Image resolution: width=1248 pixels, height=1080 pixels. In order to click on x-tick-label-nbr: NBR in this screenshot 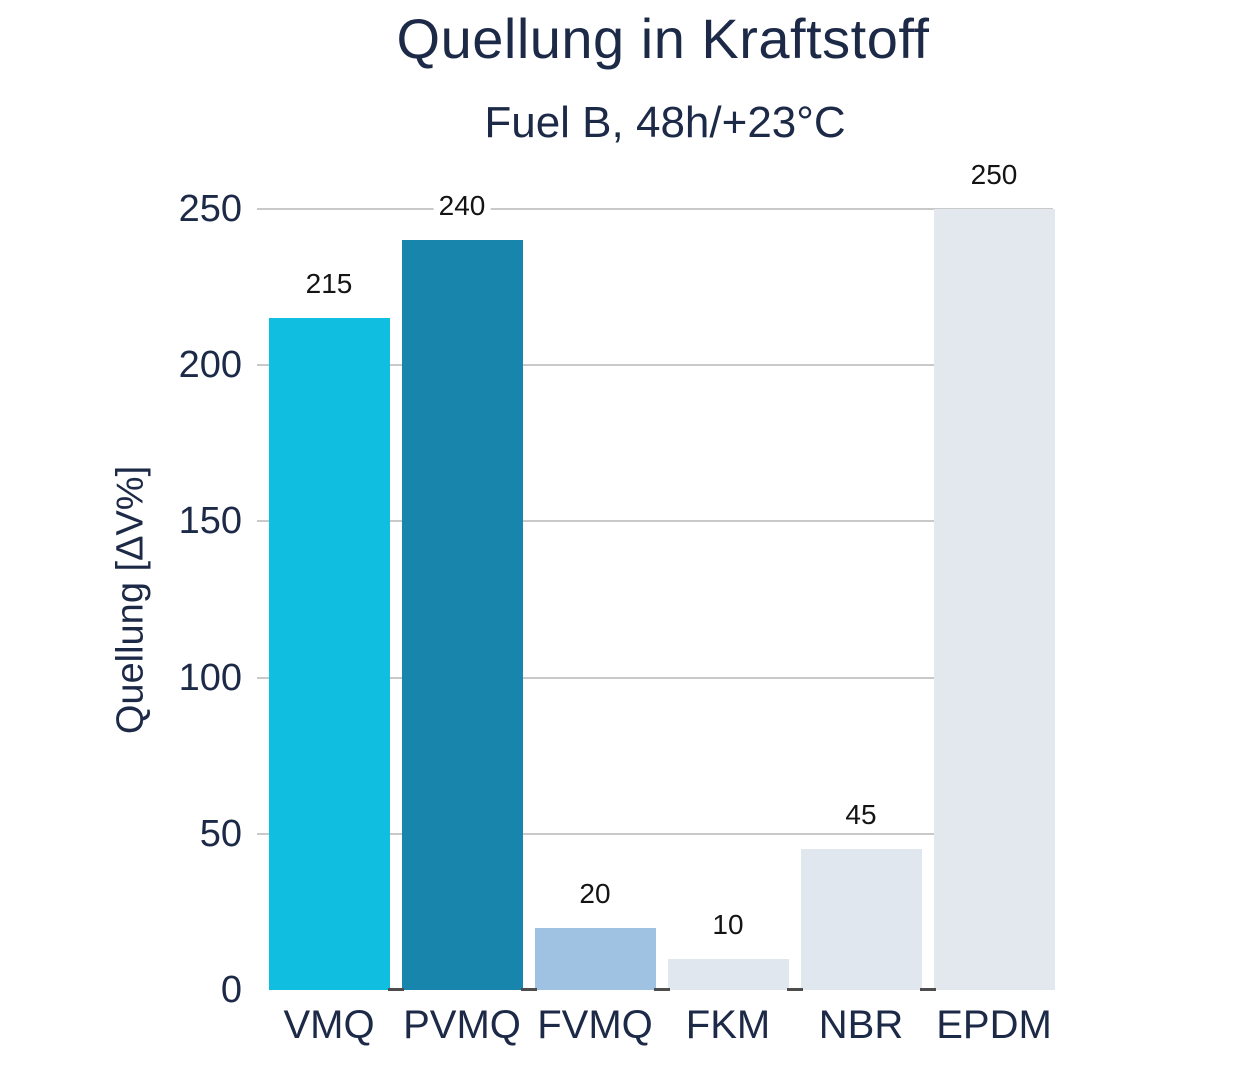, I will do `click(861, 1025)`.